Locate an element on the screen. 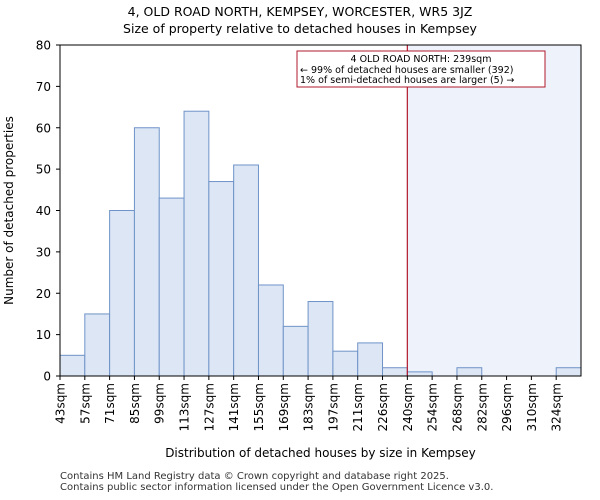 This screenshot has width=600, height=500. y-axis-label: Number of detached properties is located at coordinates (9, 210).